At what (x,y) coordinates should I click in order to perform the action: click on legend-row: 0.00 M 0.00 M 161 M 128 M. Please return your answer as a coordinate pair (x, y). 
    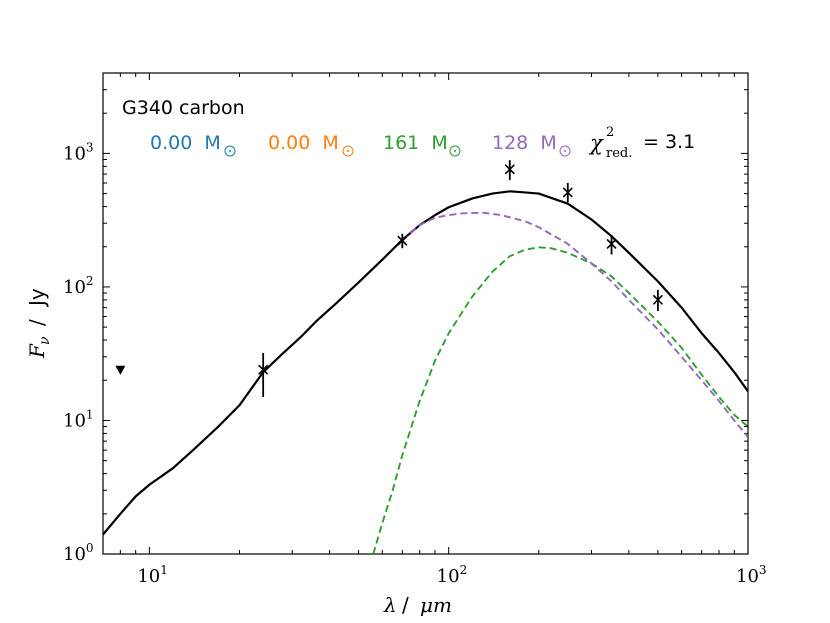
    Looking at the image, I should click on (422, 143).